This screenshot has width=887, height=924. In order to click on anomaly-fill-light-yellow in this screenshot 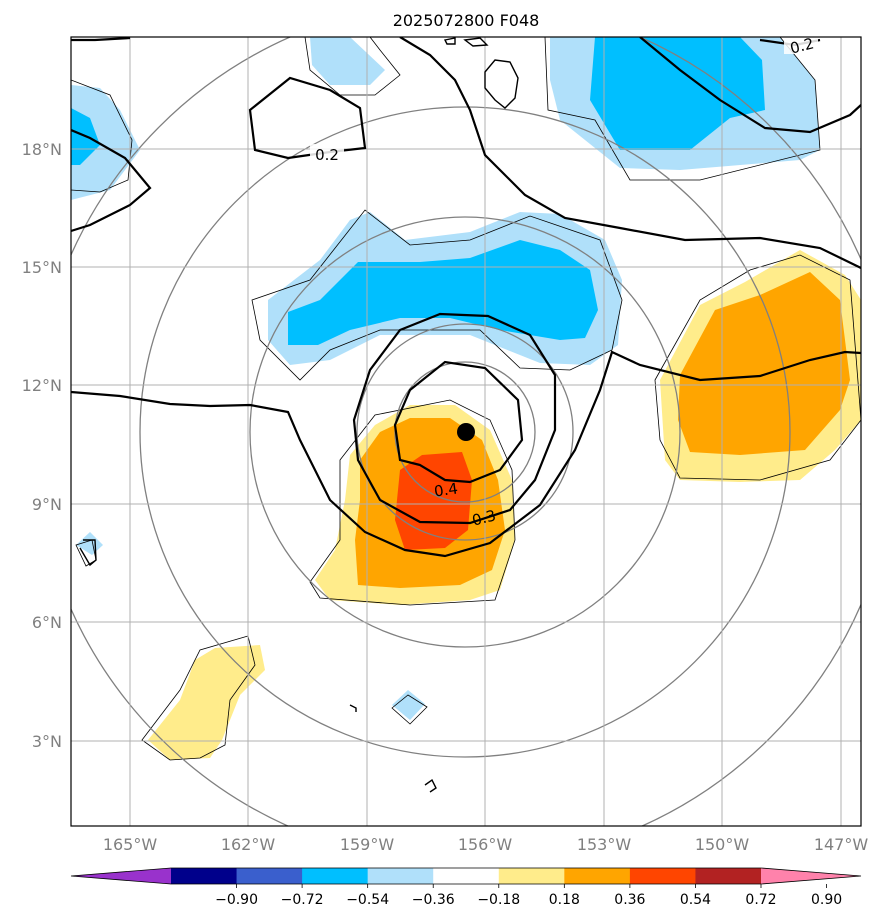, I will do `click(206, 702)`.